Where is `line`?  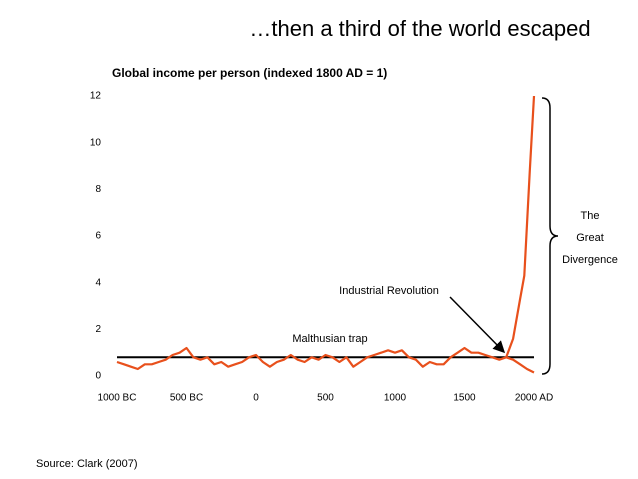 line is located at coordinates (520, 365).